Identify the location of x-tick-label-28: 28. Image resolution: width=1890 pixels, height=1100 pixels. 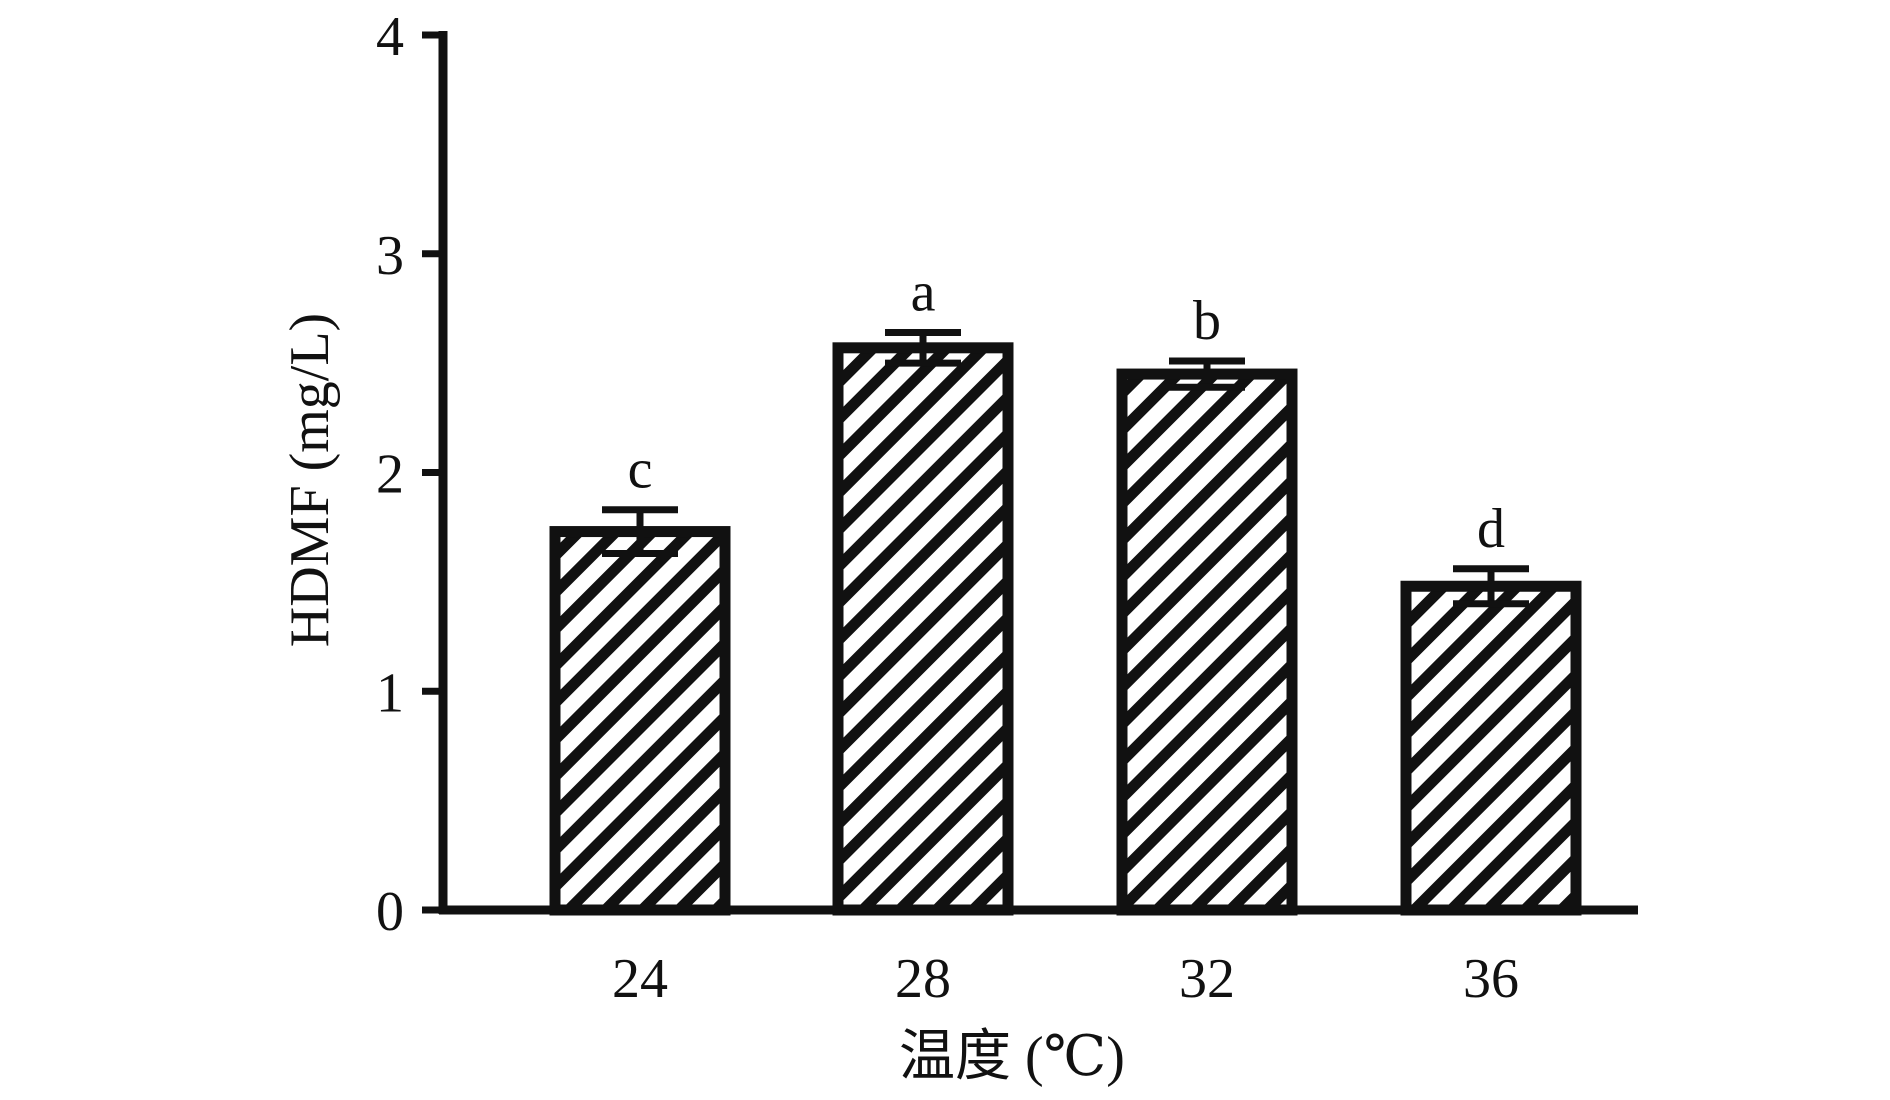
(923, 979).